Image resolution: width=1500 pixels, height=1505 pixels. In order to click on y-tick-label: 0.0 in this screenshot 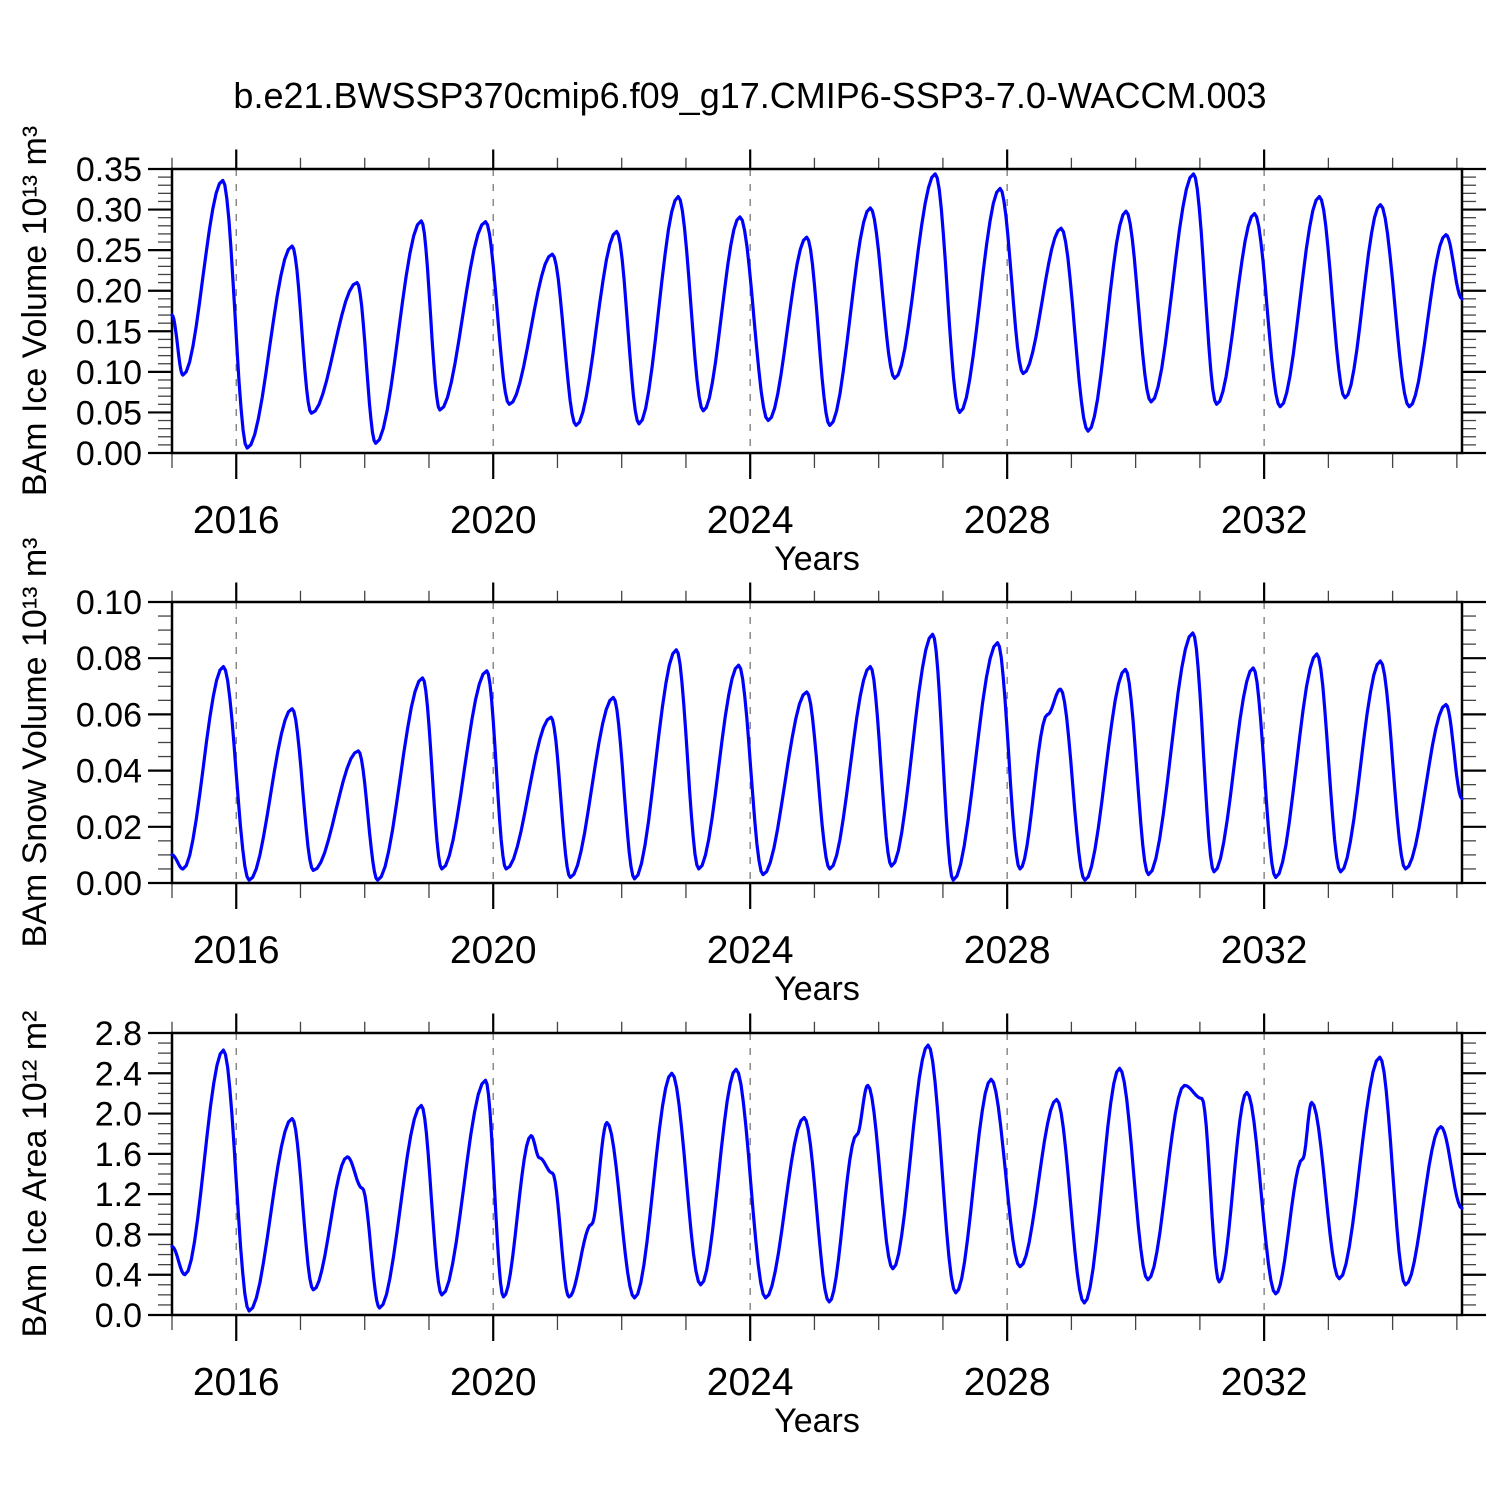, I will do `click(118, 1316)`.